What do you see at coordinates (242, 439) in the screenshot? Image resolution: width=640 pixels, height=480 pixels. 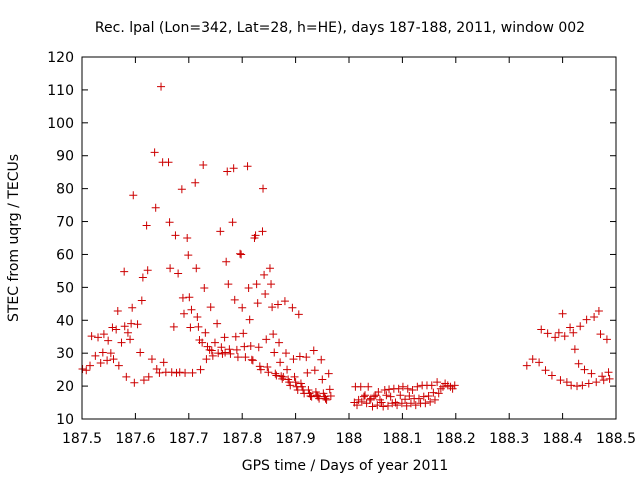 I see `x-tick-label: 187.8` at bounding box center [242, 439].